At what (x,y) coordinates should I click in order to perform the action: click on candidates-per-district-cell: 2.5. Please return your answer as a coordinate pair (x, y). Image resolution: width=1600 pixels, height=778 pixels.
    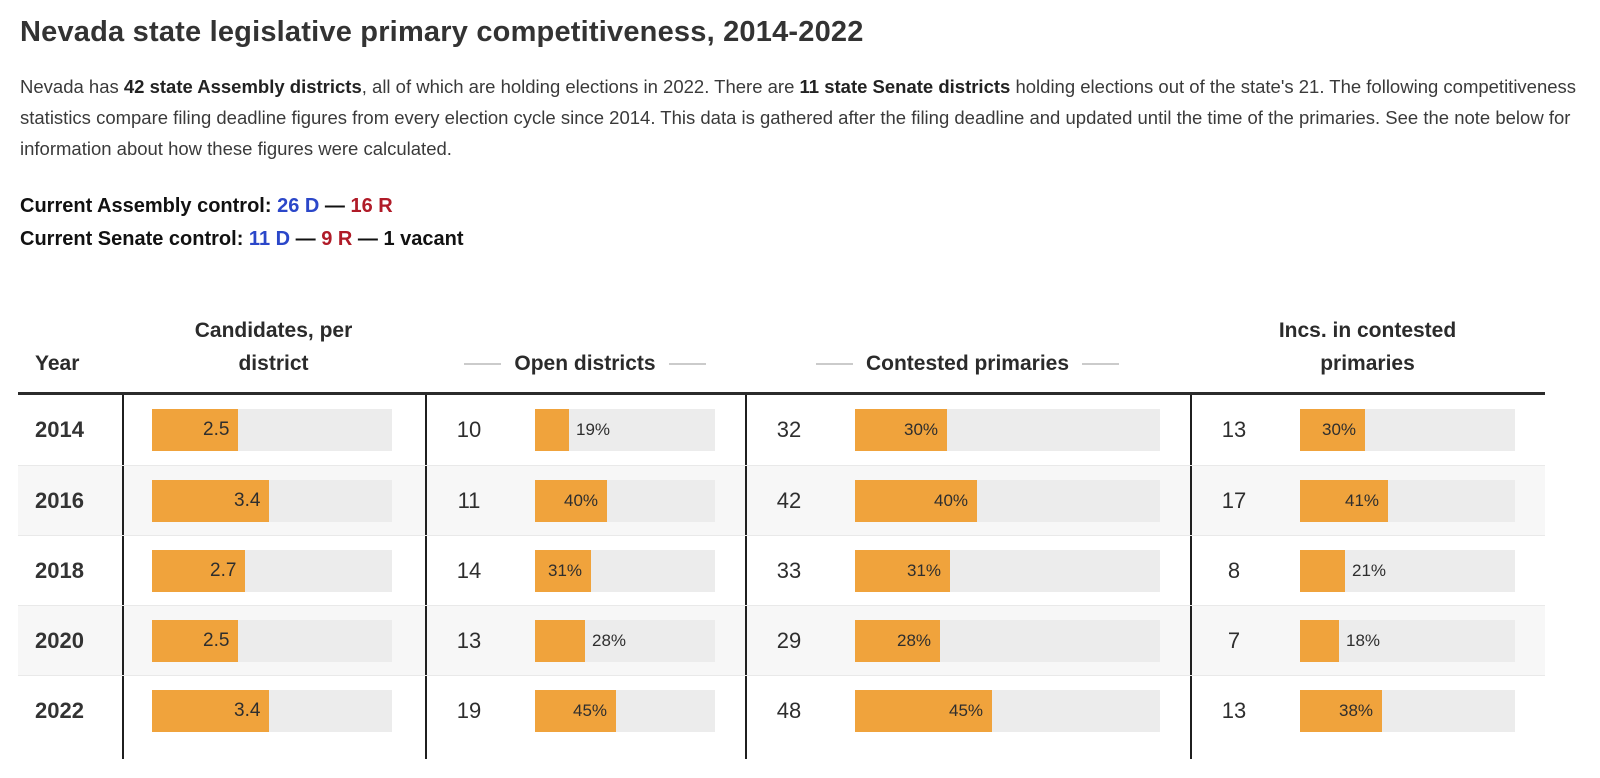
    Looking at the image, I should click on (273, 640).